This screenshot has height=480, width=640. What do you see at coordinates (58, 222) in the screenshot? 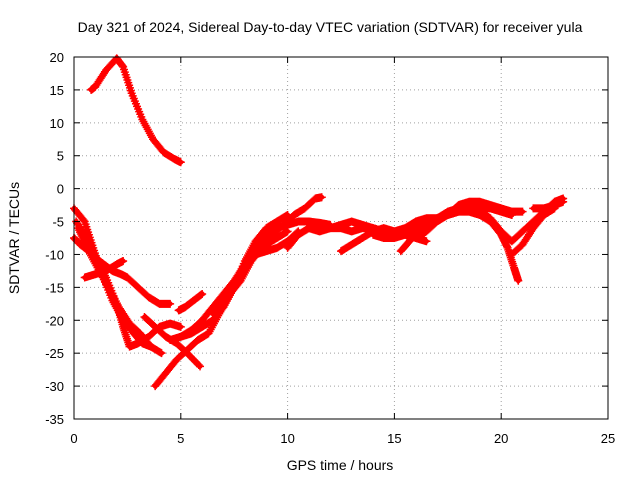
I see `y-tick-label: -5` at bounding box center [58, 222].